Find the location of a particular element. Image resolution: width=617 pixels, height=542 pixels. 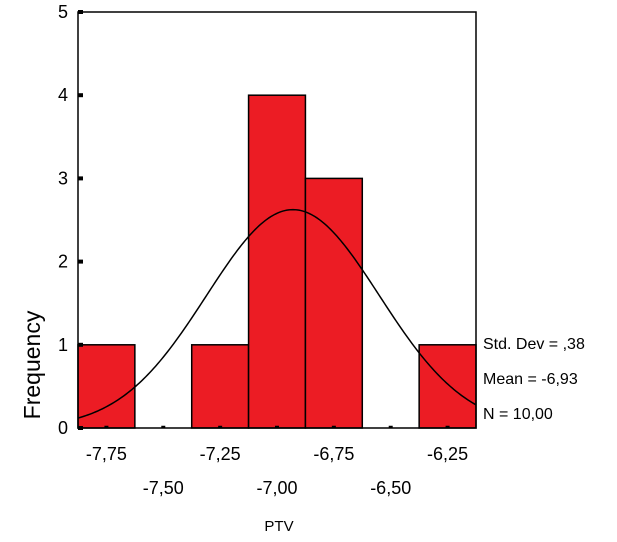

x-axis-label: PTV is located at coordinates (278, 526).